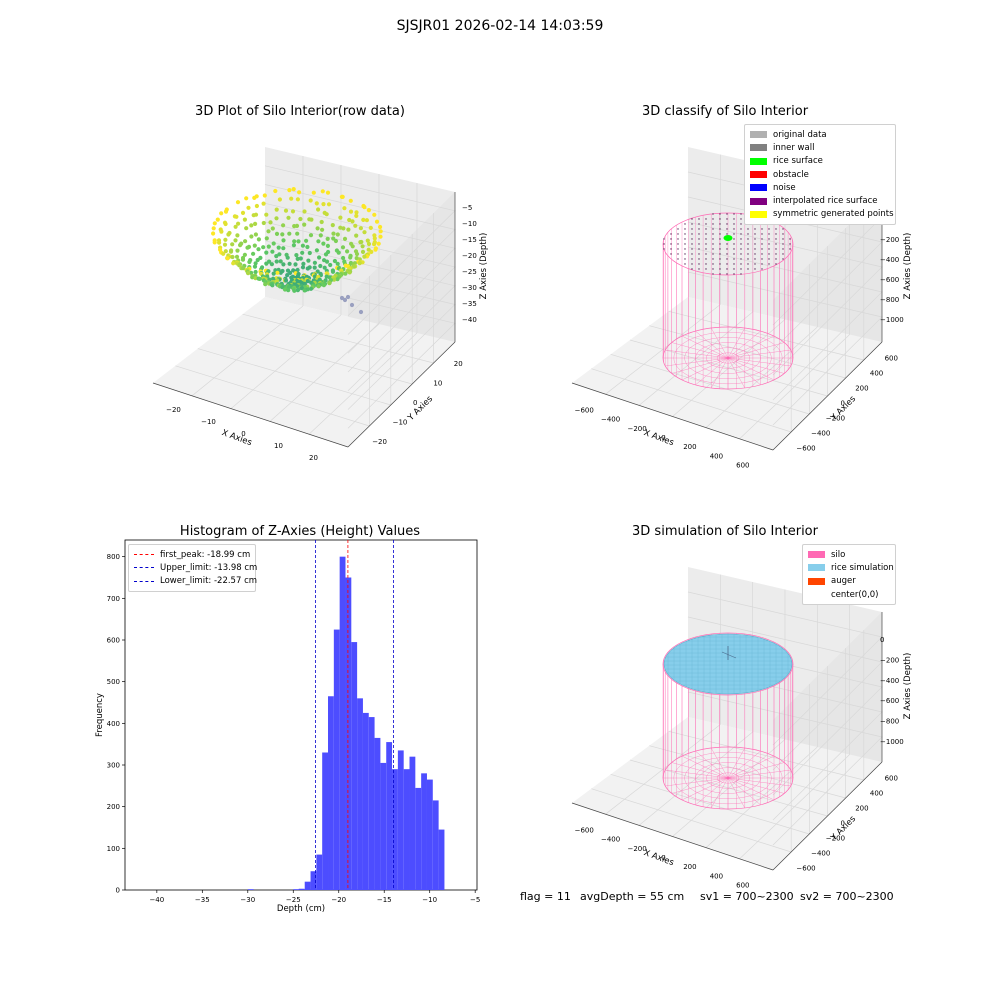  What do you see at coordinates (304, 372) in the screenshot?
I see `floor-pane` at bounding box center [304, 372].